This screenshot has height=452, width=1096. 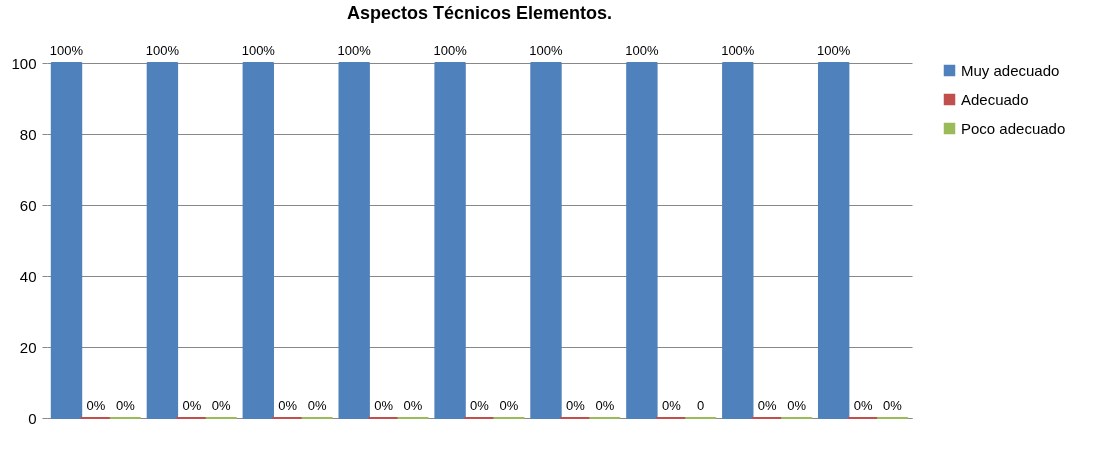 What do you see at coordinates (32, 418) in the screenshot?
I see `y-tick-label: 0` at bounding box center [32, 418].